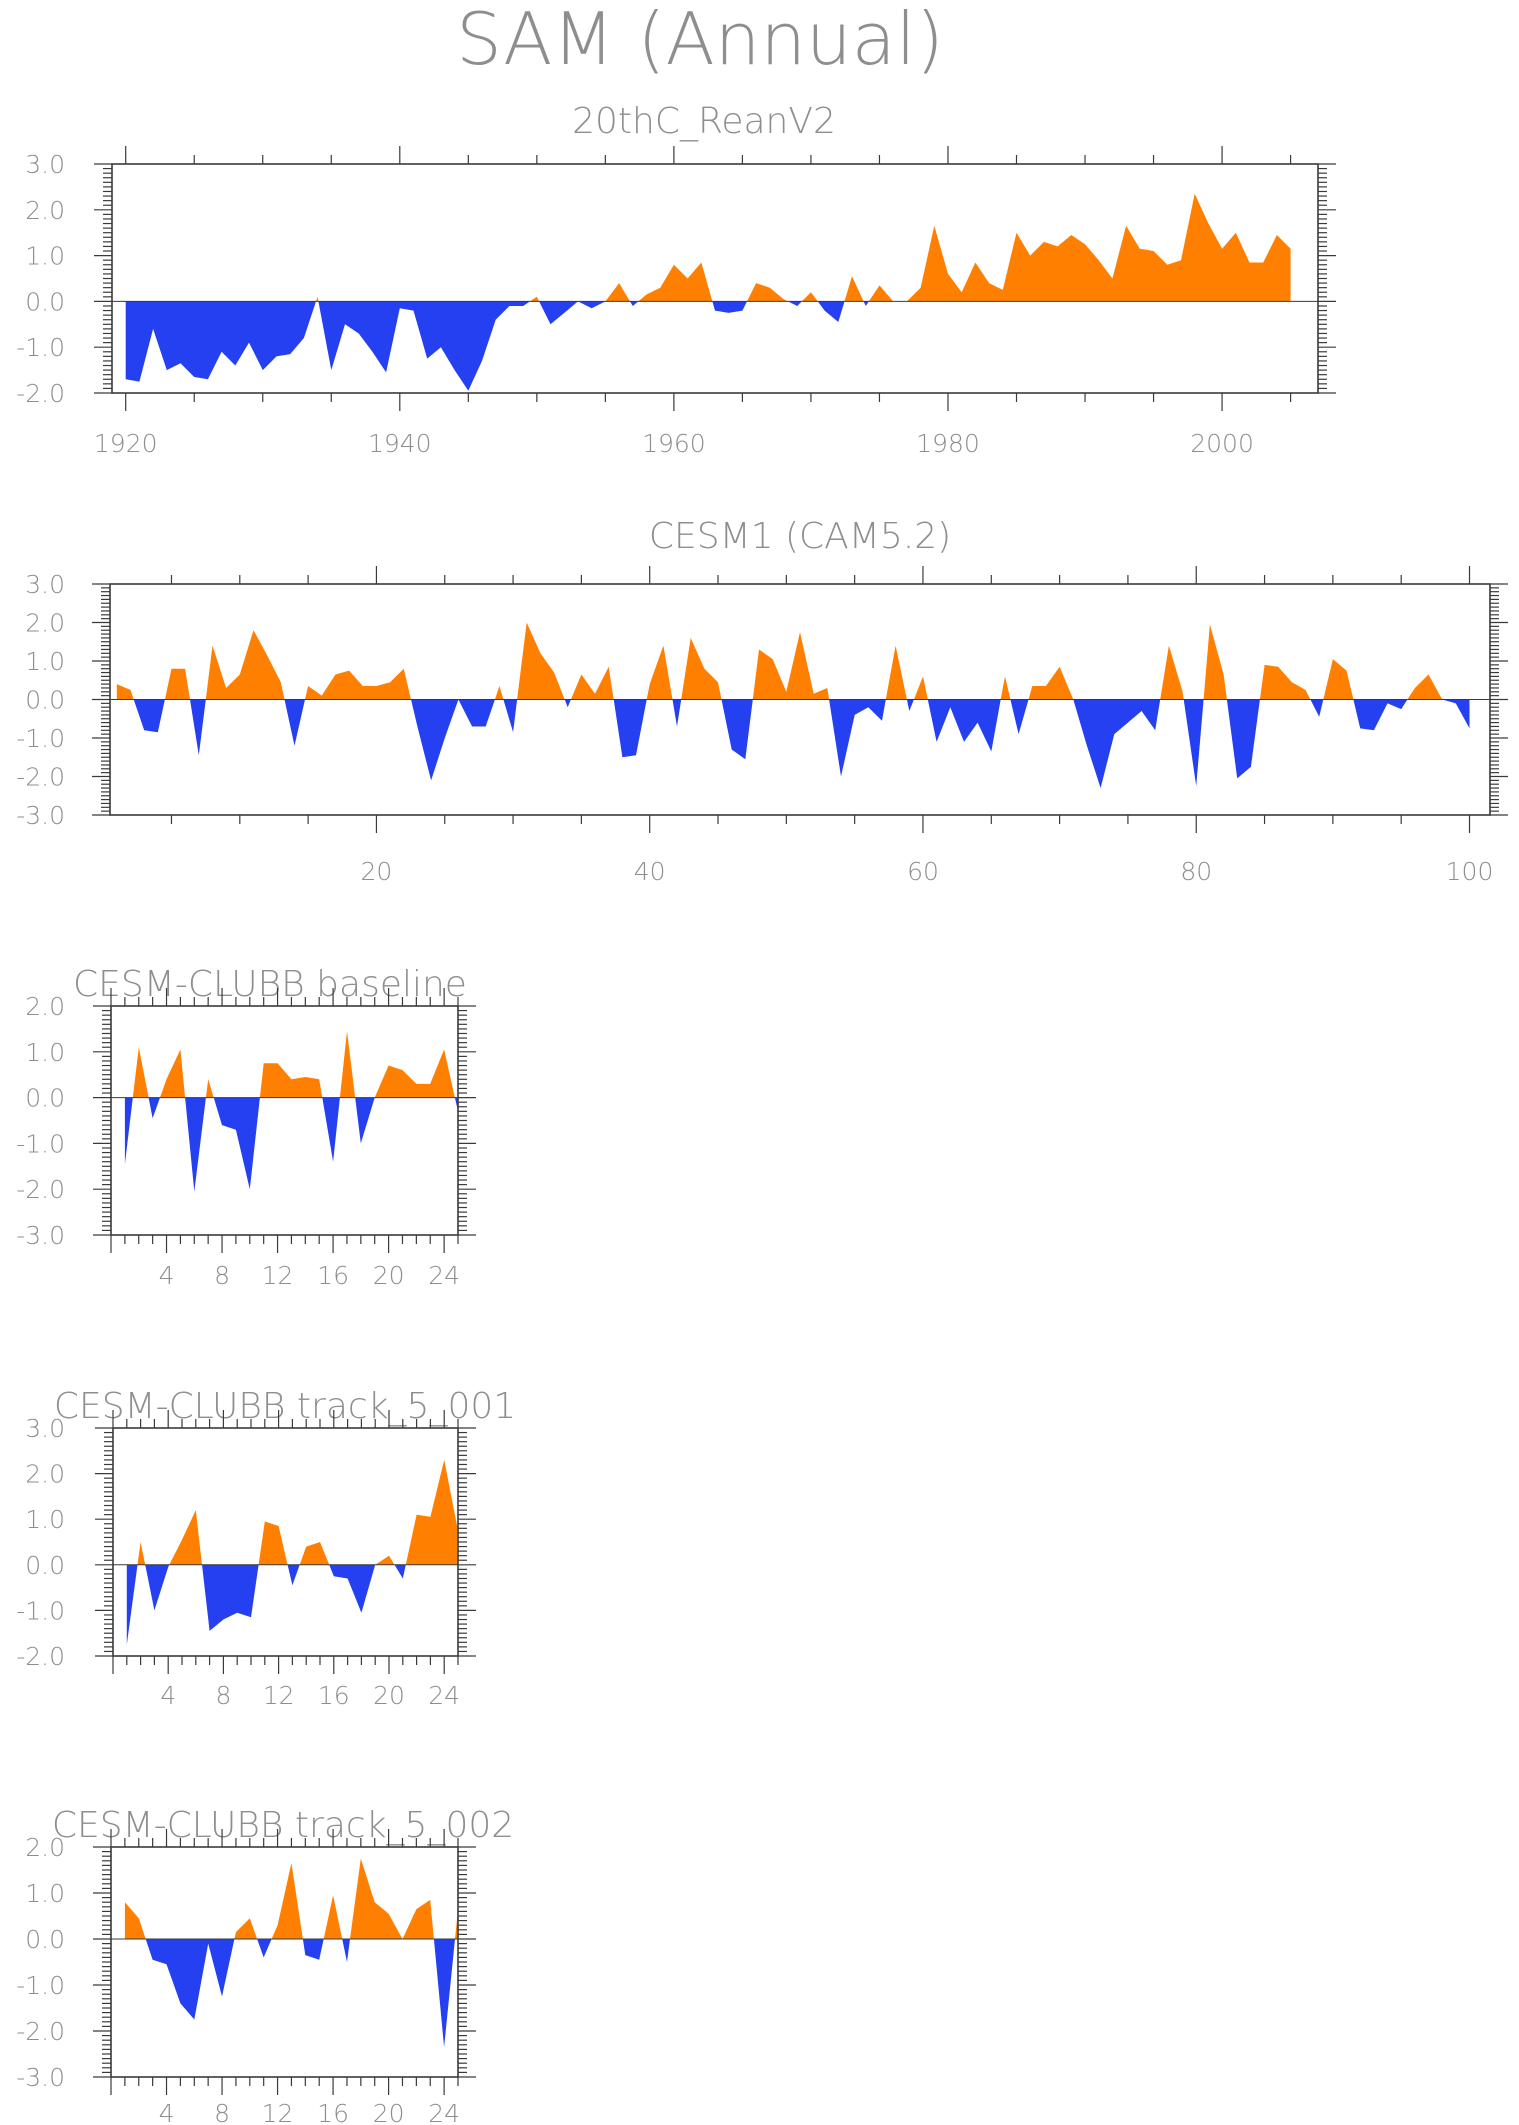 This screenshot has width=1519, height=2125. What do you see at coordinates (270, 984) in the screenshot?
I see `panel-title: CESM-CLUBB baseline` at bounding box center [270, 984].